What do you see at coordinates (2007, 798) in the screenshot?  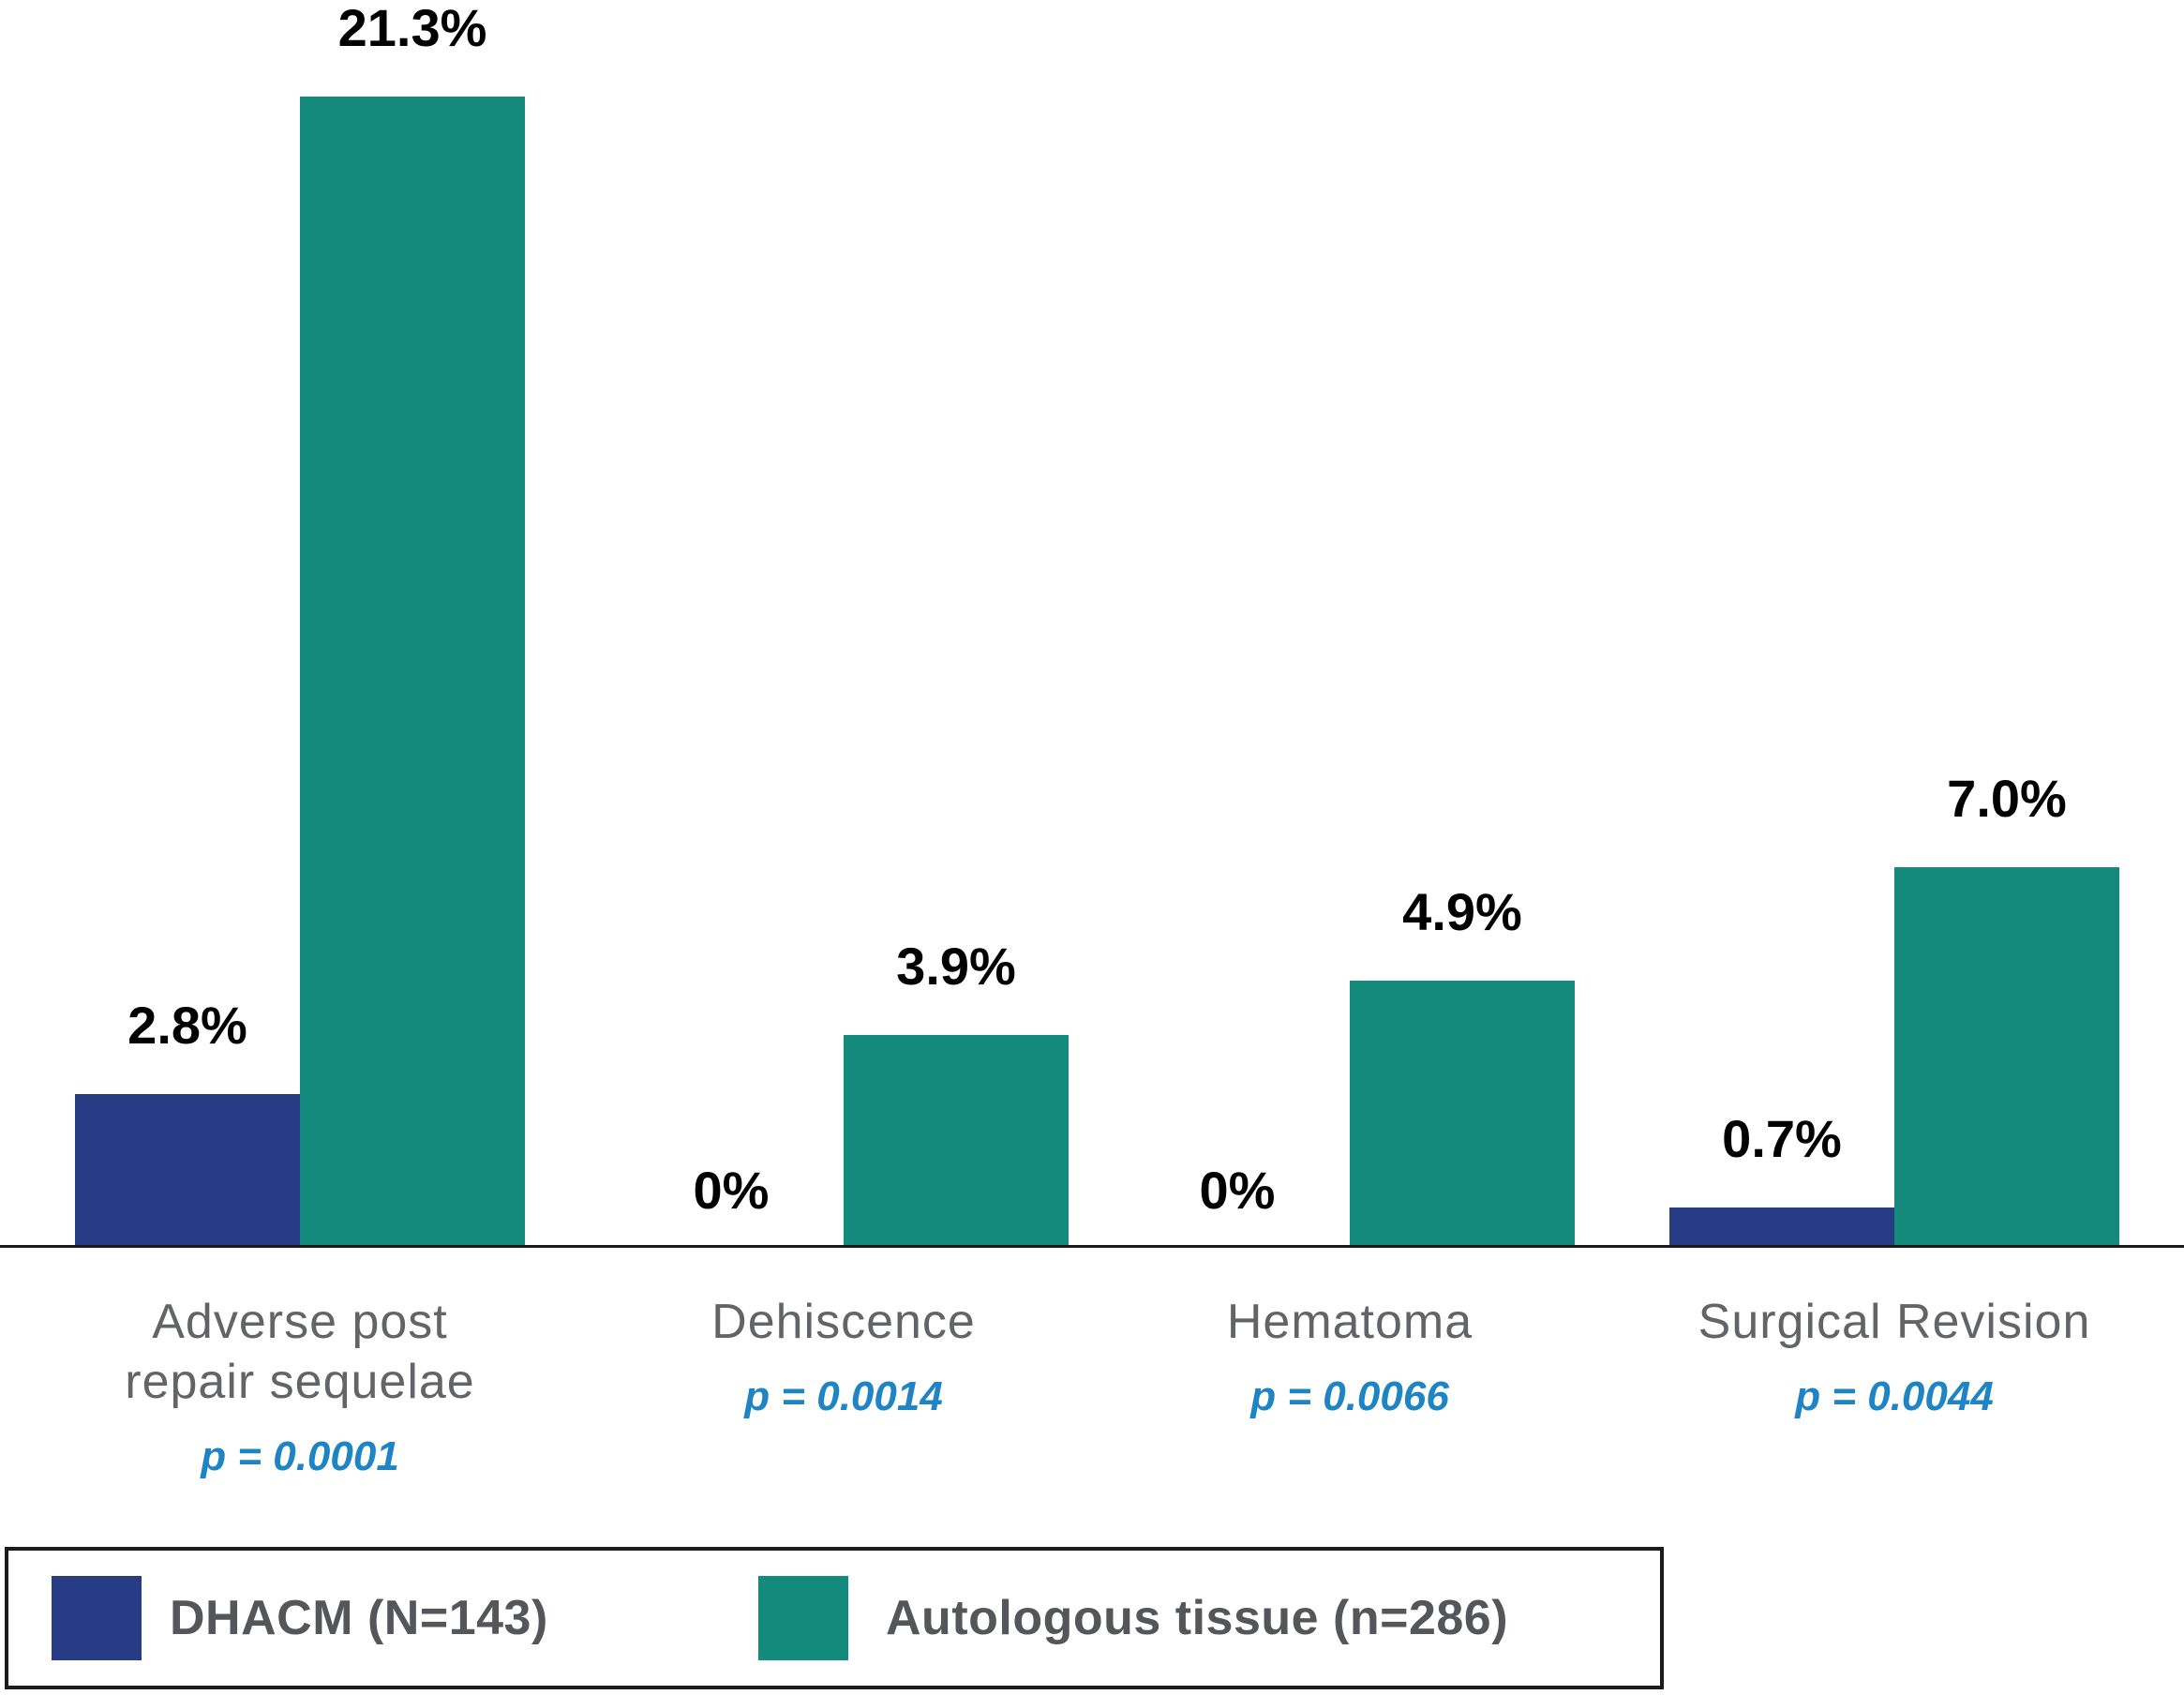 I see `value-label-autologous-surgical-revision: 7.0%` at bounding box center [2007, 798].